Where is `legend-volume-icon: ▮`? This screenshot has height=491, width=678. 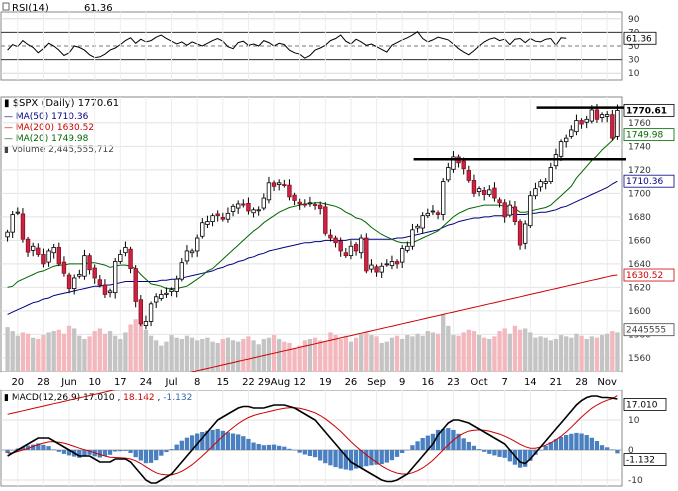 legend-volume-icon: ▮ is located at coordinates (8, 150).